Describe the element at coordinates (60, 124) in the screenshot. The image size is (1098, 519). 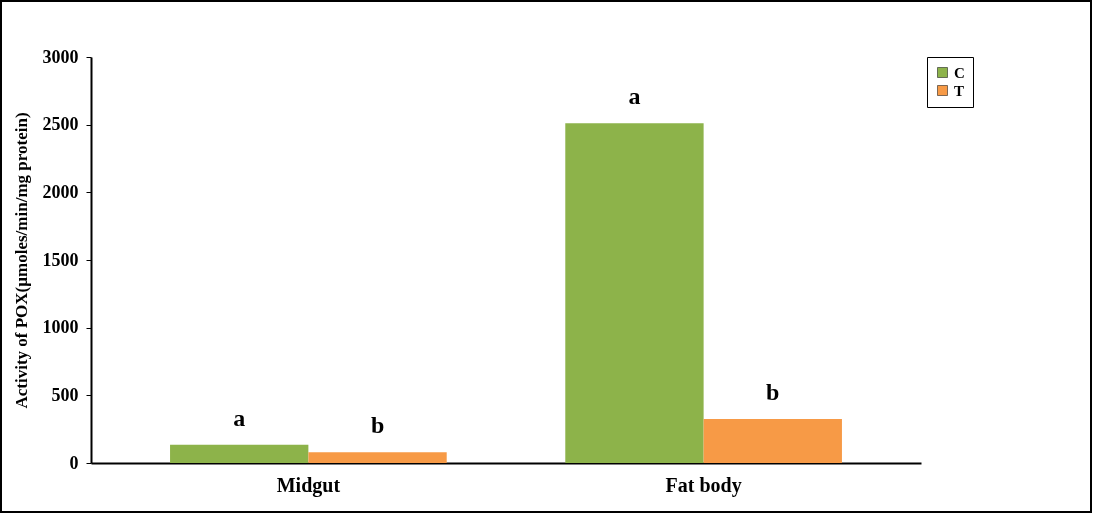
I see `y-tick-label: 2500` at that location.